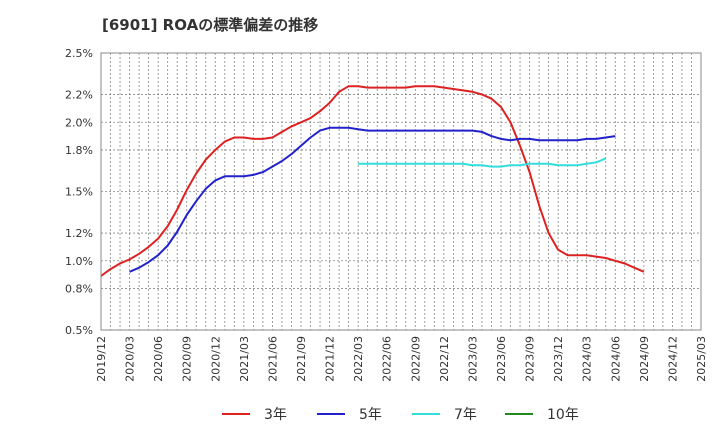 The image size is (720, 440). Describe the element at coordinates (158, 359) in the screenshot. I see `x-tick-label: 2020/06` at that location.